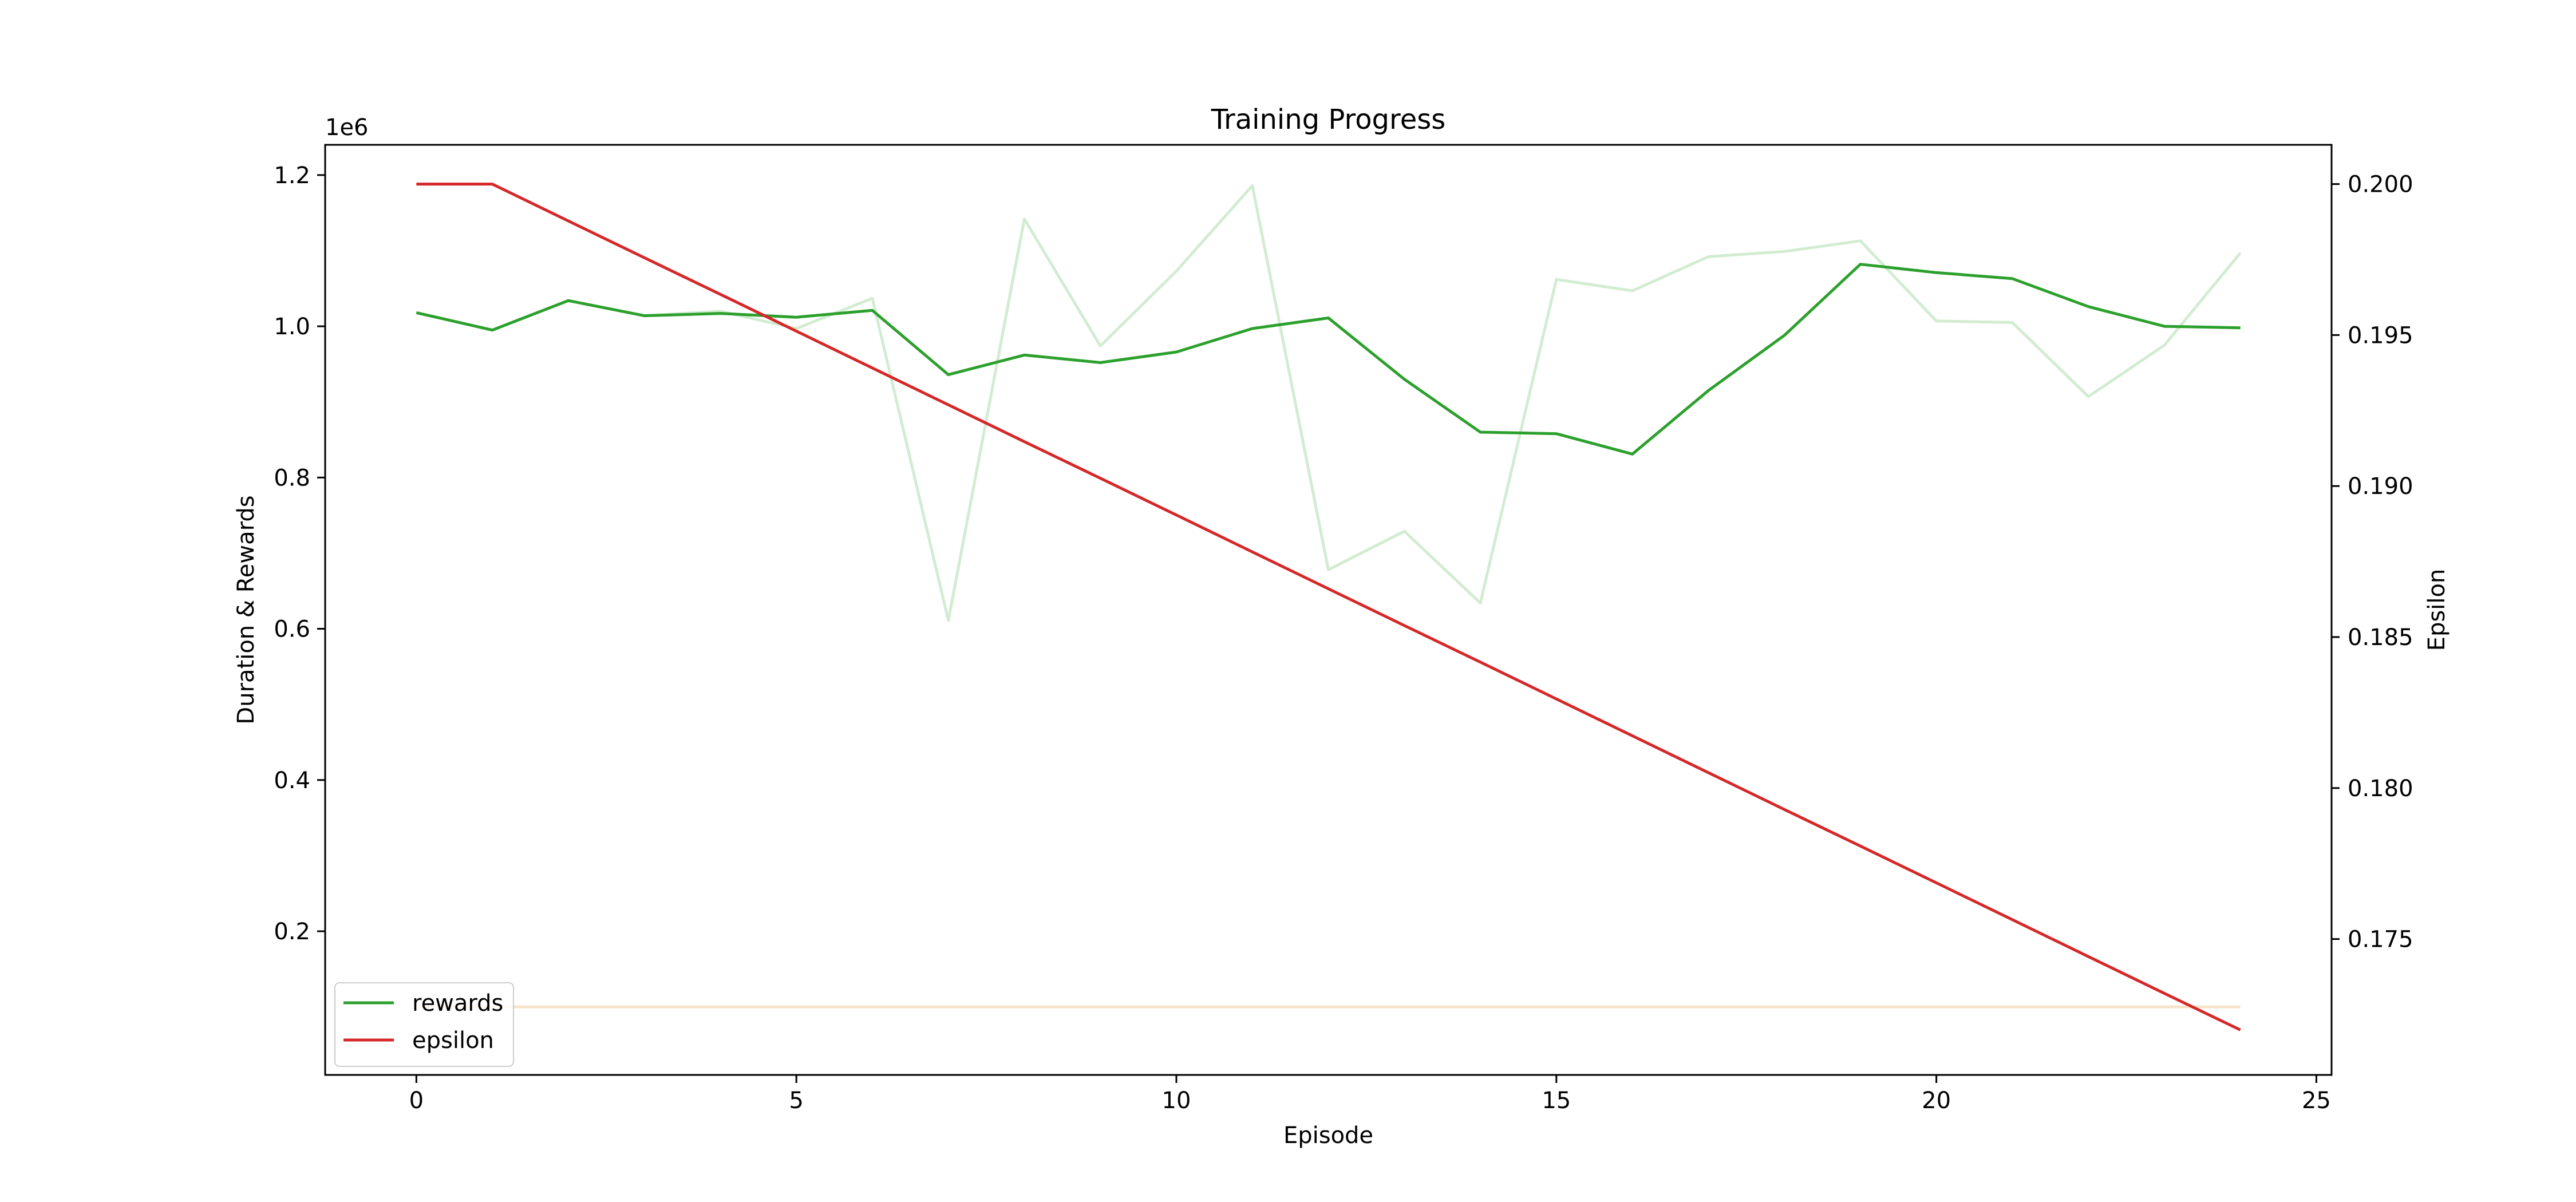  What do you see at coordinates (796, 1101) in the screenshot?
I see `x-tick-label: 5` at bounding box center [796, 1101].